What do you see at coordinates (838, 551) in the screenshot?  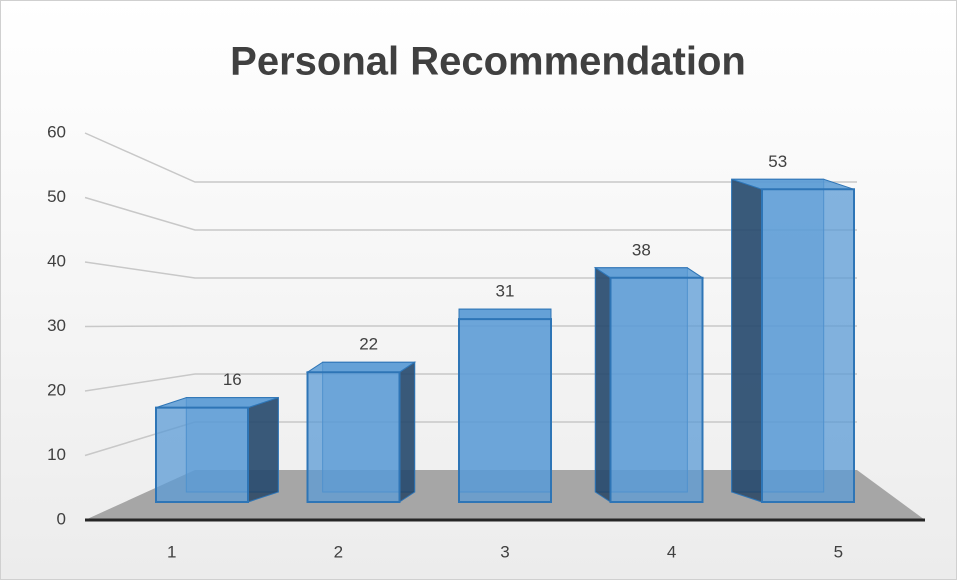 I see `x-tick-label: 5` at bounding box center [838, 551].